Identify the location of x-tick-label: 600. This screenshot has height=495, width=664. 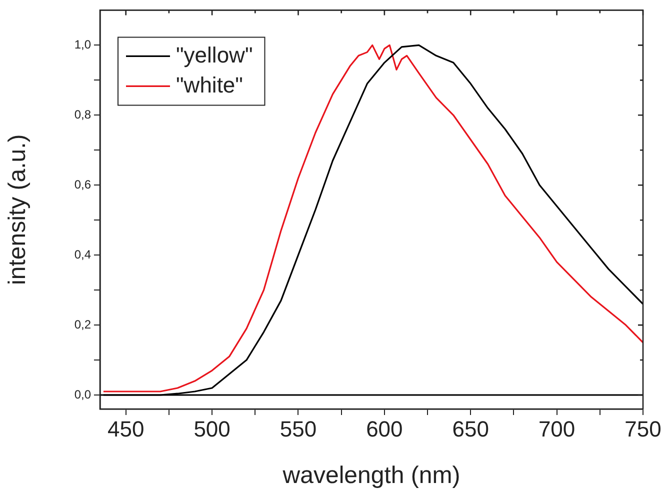
(384, 429).